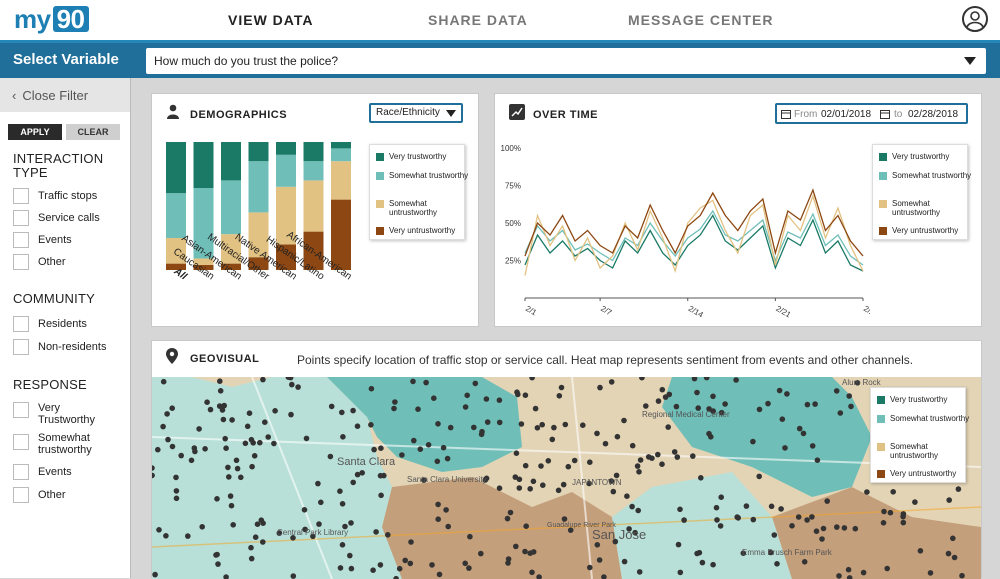 The height and width of the screenshot is (579, 1000). What do you see at coordinates (65, 95) in the screenshot?
I see `close-filter-button: ‹ Close Filter` at bounding box center [65, 95].